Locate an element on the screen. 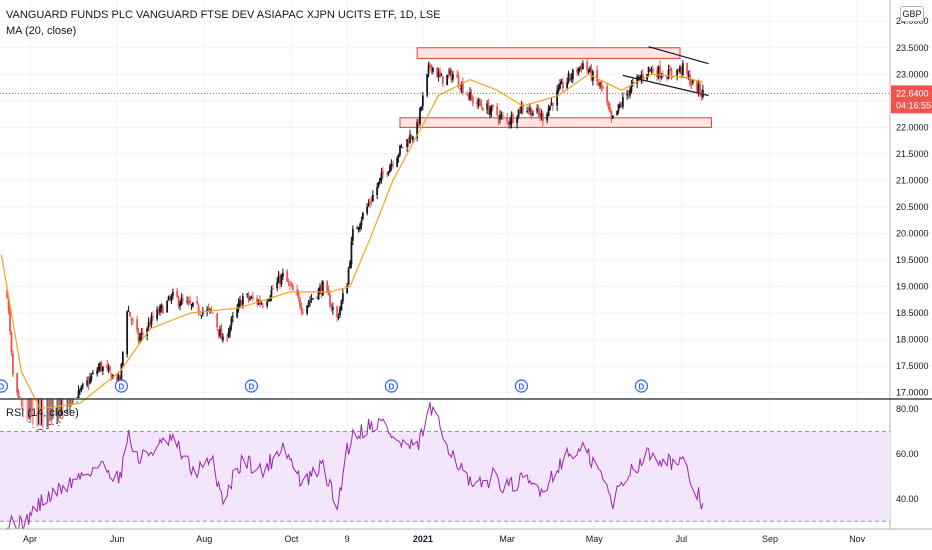 The image size is (932, 550). ma-indicator-label: MA (20, close) is located at coordinates (41, 31).